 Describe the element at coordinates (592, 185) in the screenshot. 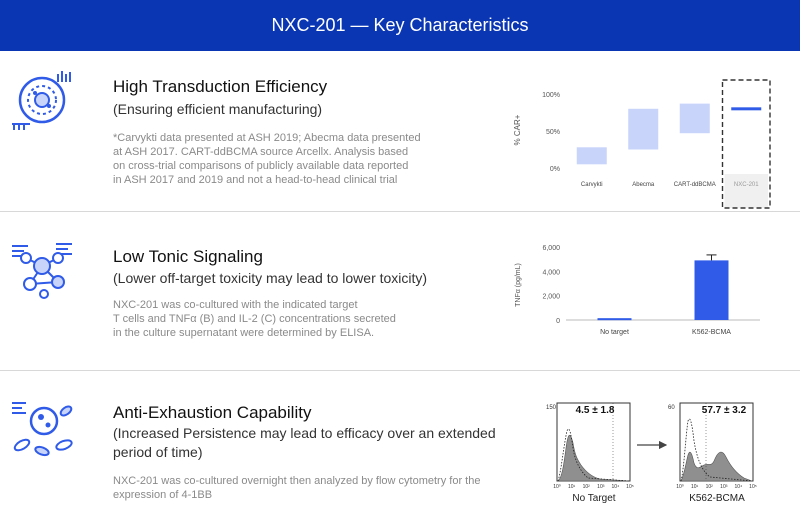

I see `x-tick-label: Carvykti` at that location.